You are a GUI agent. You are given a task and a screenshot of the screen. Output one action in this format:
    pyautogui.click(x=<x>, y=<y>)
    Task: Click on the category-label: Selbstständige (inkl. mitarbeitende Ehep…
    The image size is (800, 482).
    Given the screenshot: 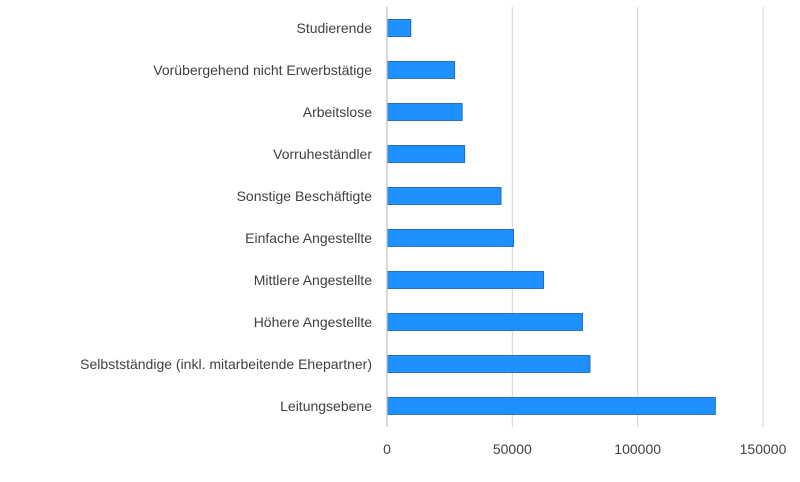 What is the action you would take?
    pyautogui.click(x=226, y=364)
    